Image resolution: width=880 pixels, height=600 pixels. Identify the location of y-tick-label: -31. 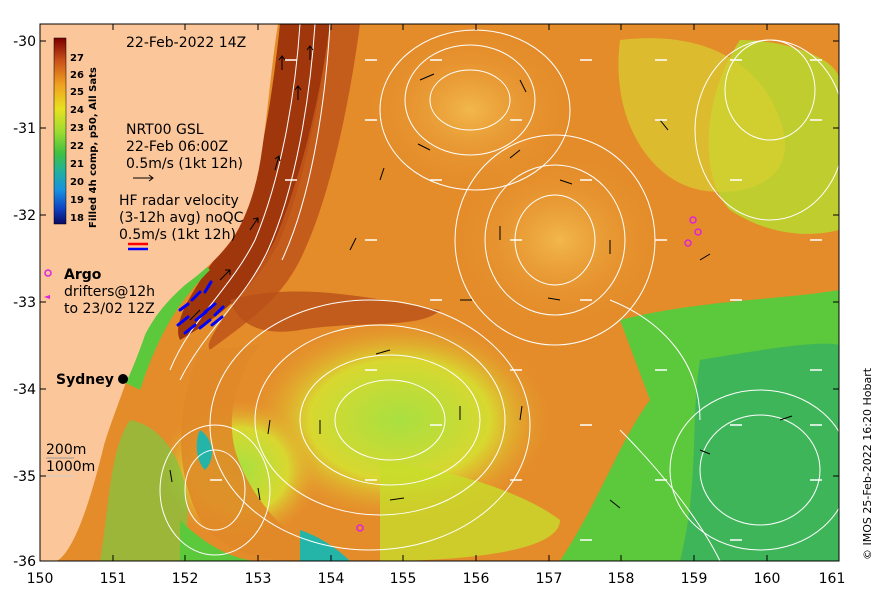
(24, 129).